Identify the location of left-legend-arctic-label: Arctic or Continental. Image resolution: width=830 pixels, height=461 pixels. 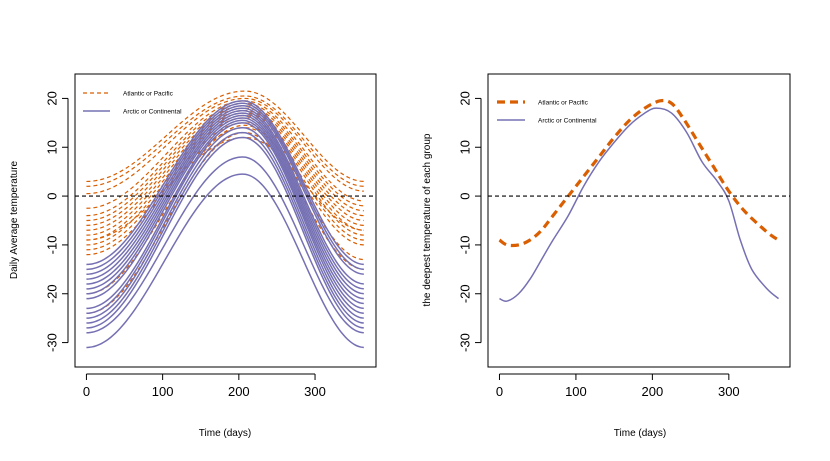
(152, 112).